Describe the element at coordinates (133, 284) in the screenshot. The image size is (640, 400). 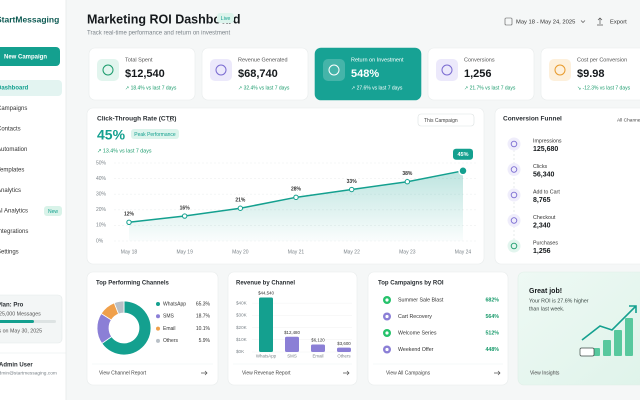
I see `panel-title: Top Performing Channels` at that location.